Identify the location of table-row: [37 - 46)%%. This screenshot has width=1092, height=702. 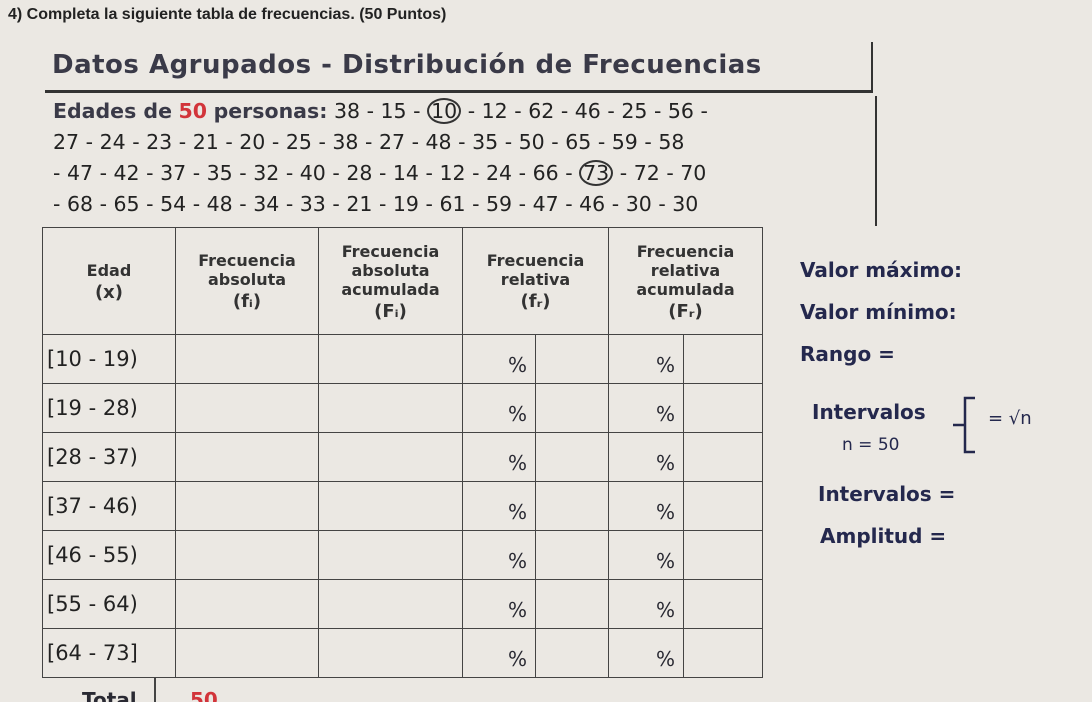
(402, 506).